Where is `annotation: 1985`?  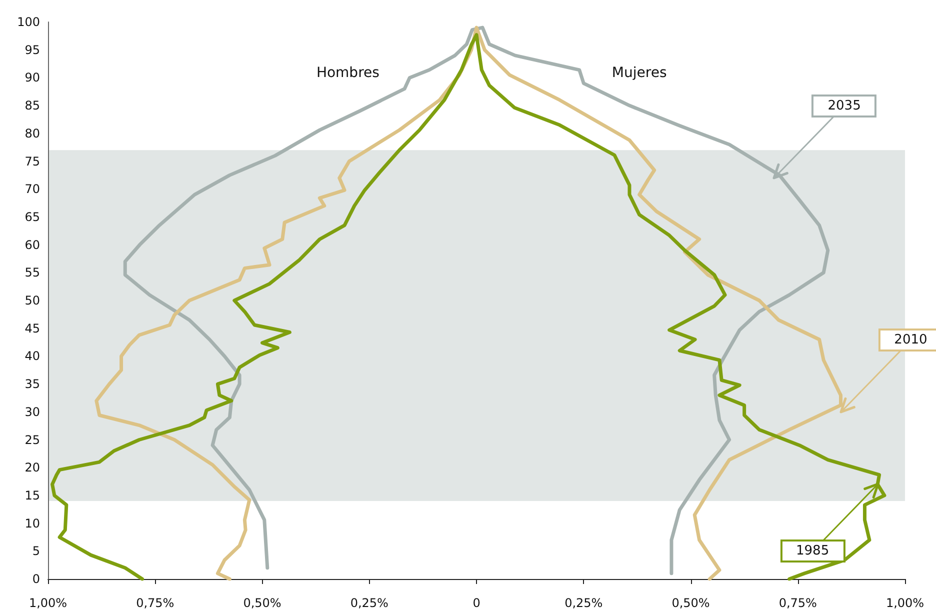
annotation: 1985 is located at coordinates (813, 551).